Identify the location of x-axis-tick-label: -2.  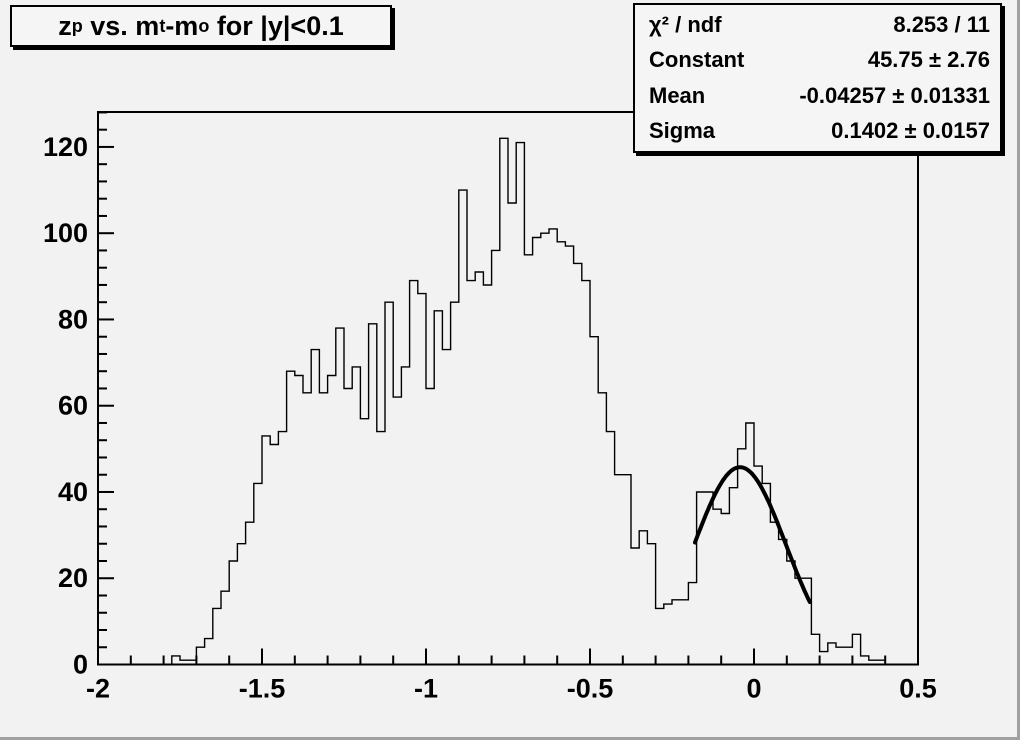
(98, 689).